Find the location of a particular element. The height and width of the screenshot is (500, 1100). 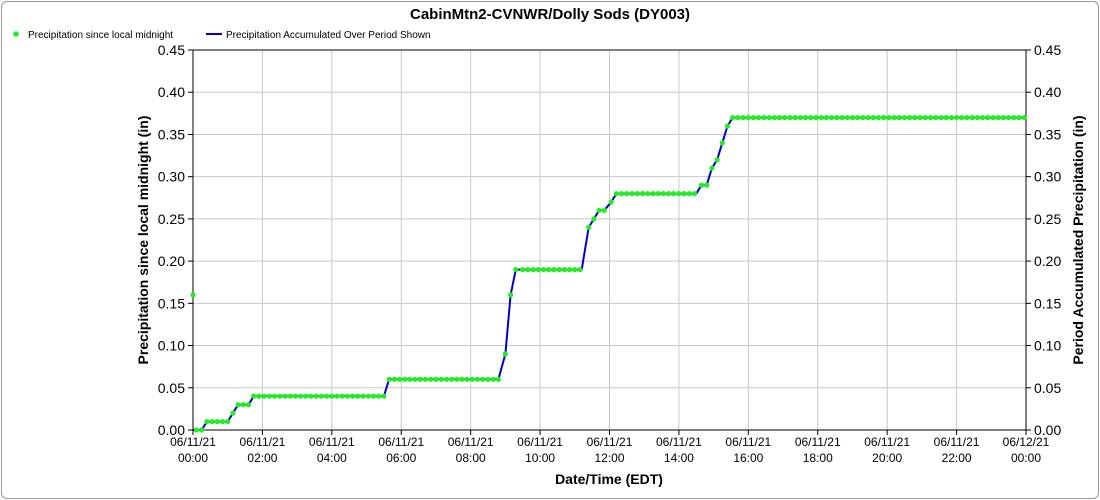

legend-marker-scatter is located at coordinates (16, 34).